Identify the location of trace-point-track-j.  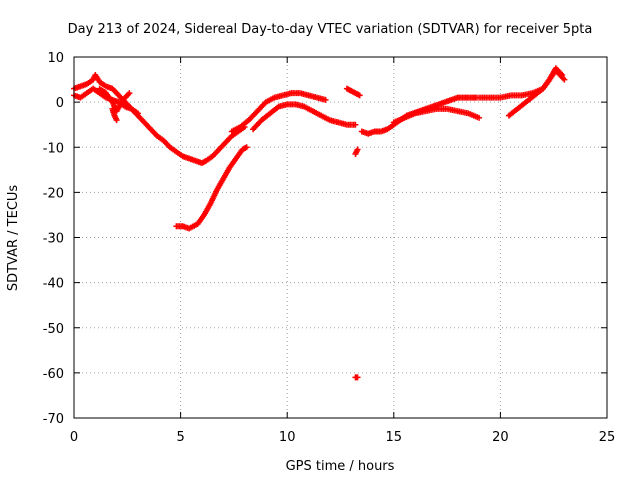
(356, 377).